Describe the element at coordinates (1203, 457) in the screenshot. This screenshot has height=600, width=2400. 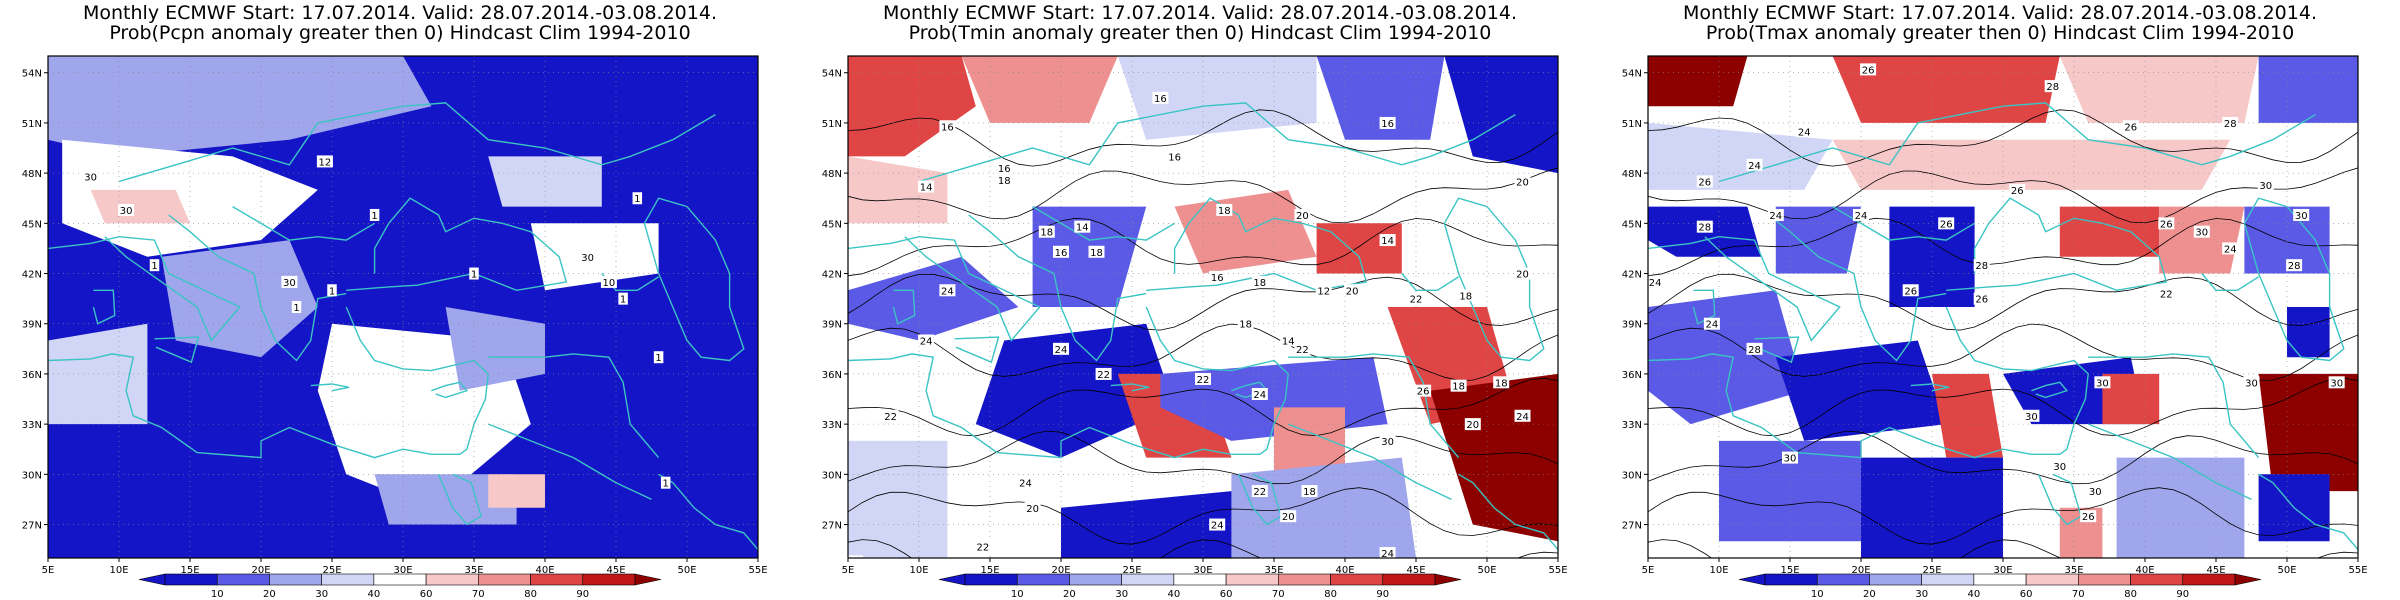
I see `isotherm-contour` at that location.